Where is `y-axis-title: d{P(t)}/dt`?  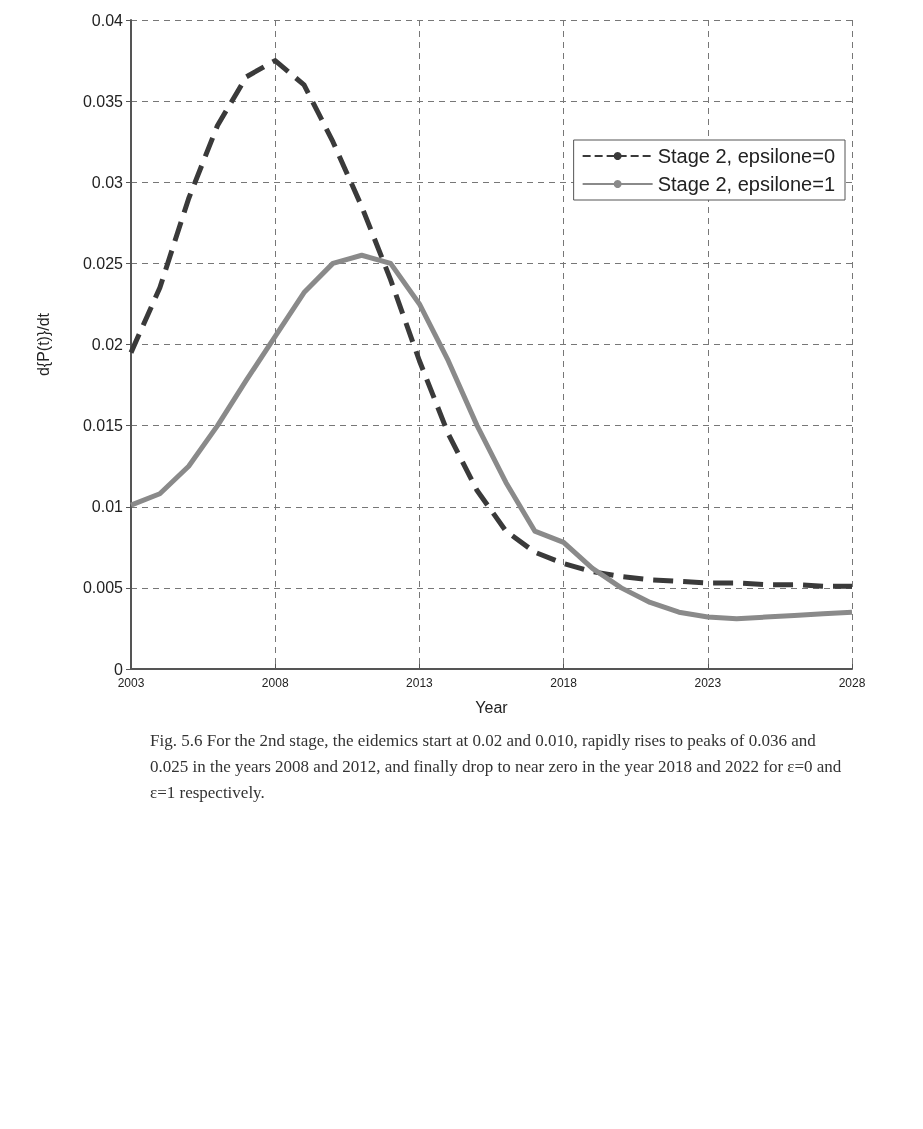
y-axis-title: d{P(t)}/dt is located at coordinates (43, 344).